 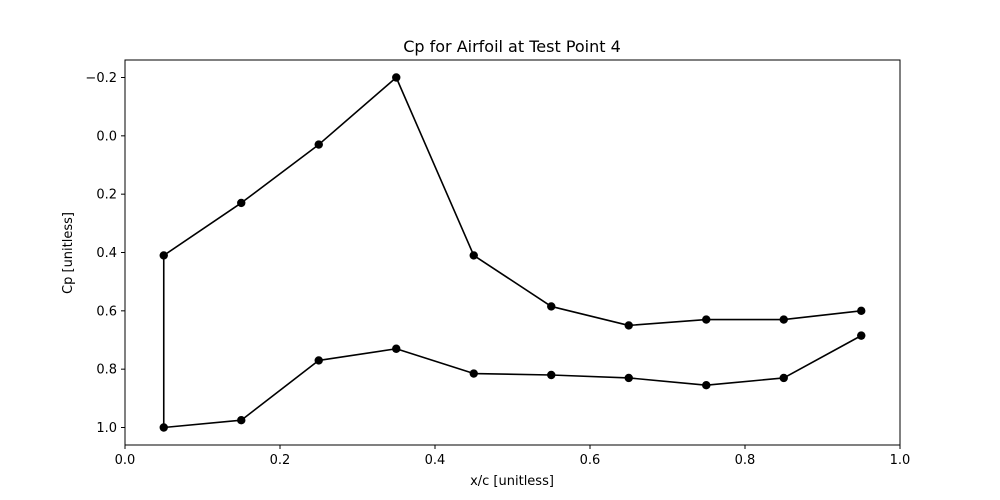 What do you see at coordinates (512, 481) in the screenshot?
I see `x-axis-label: x/c [unitless]` at bounding box center [512, 481].